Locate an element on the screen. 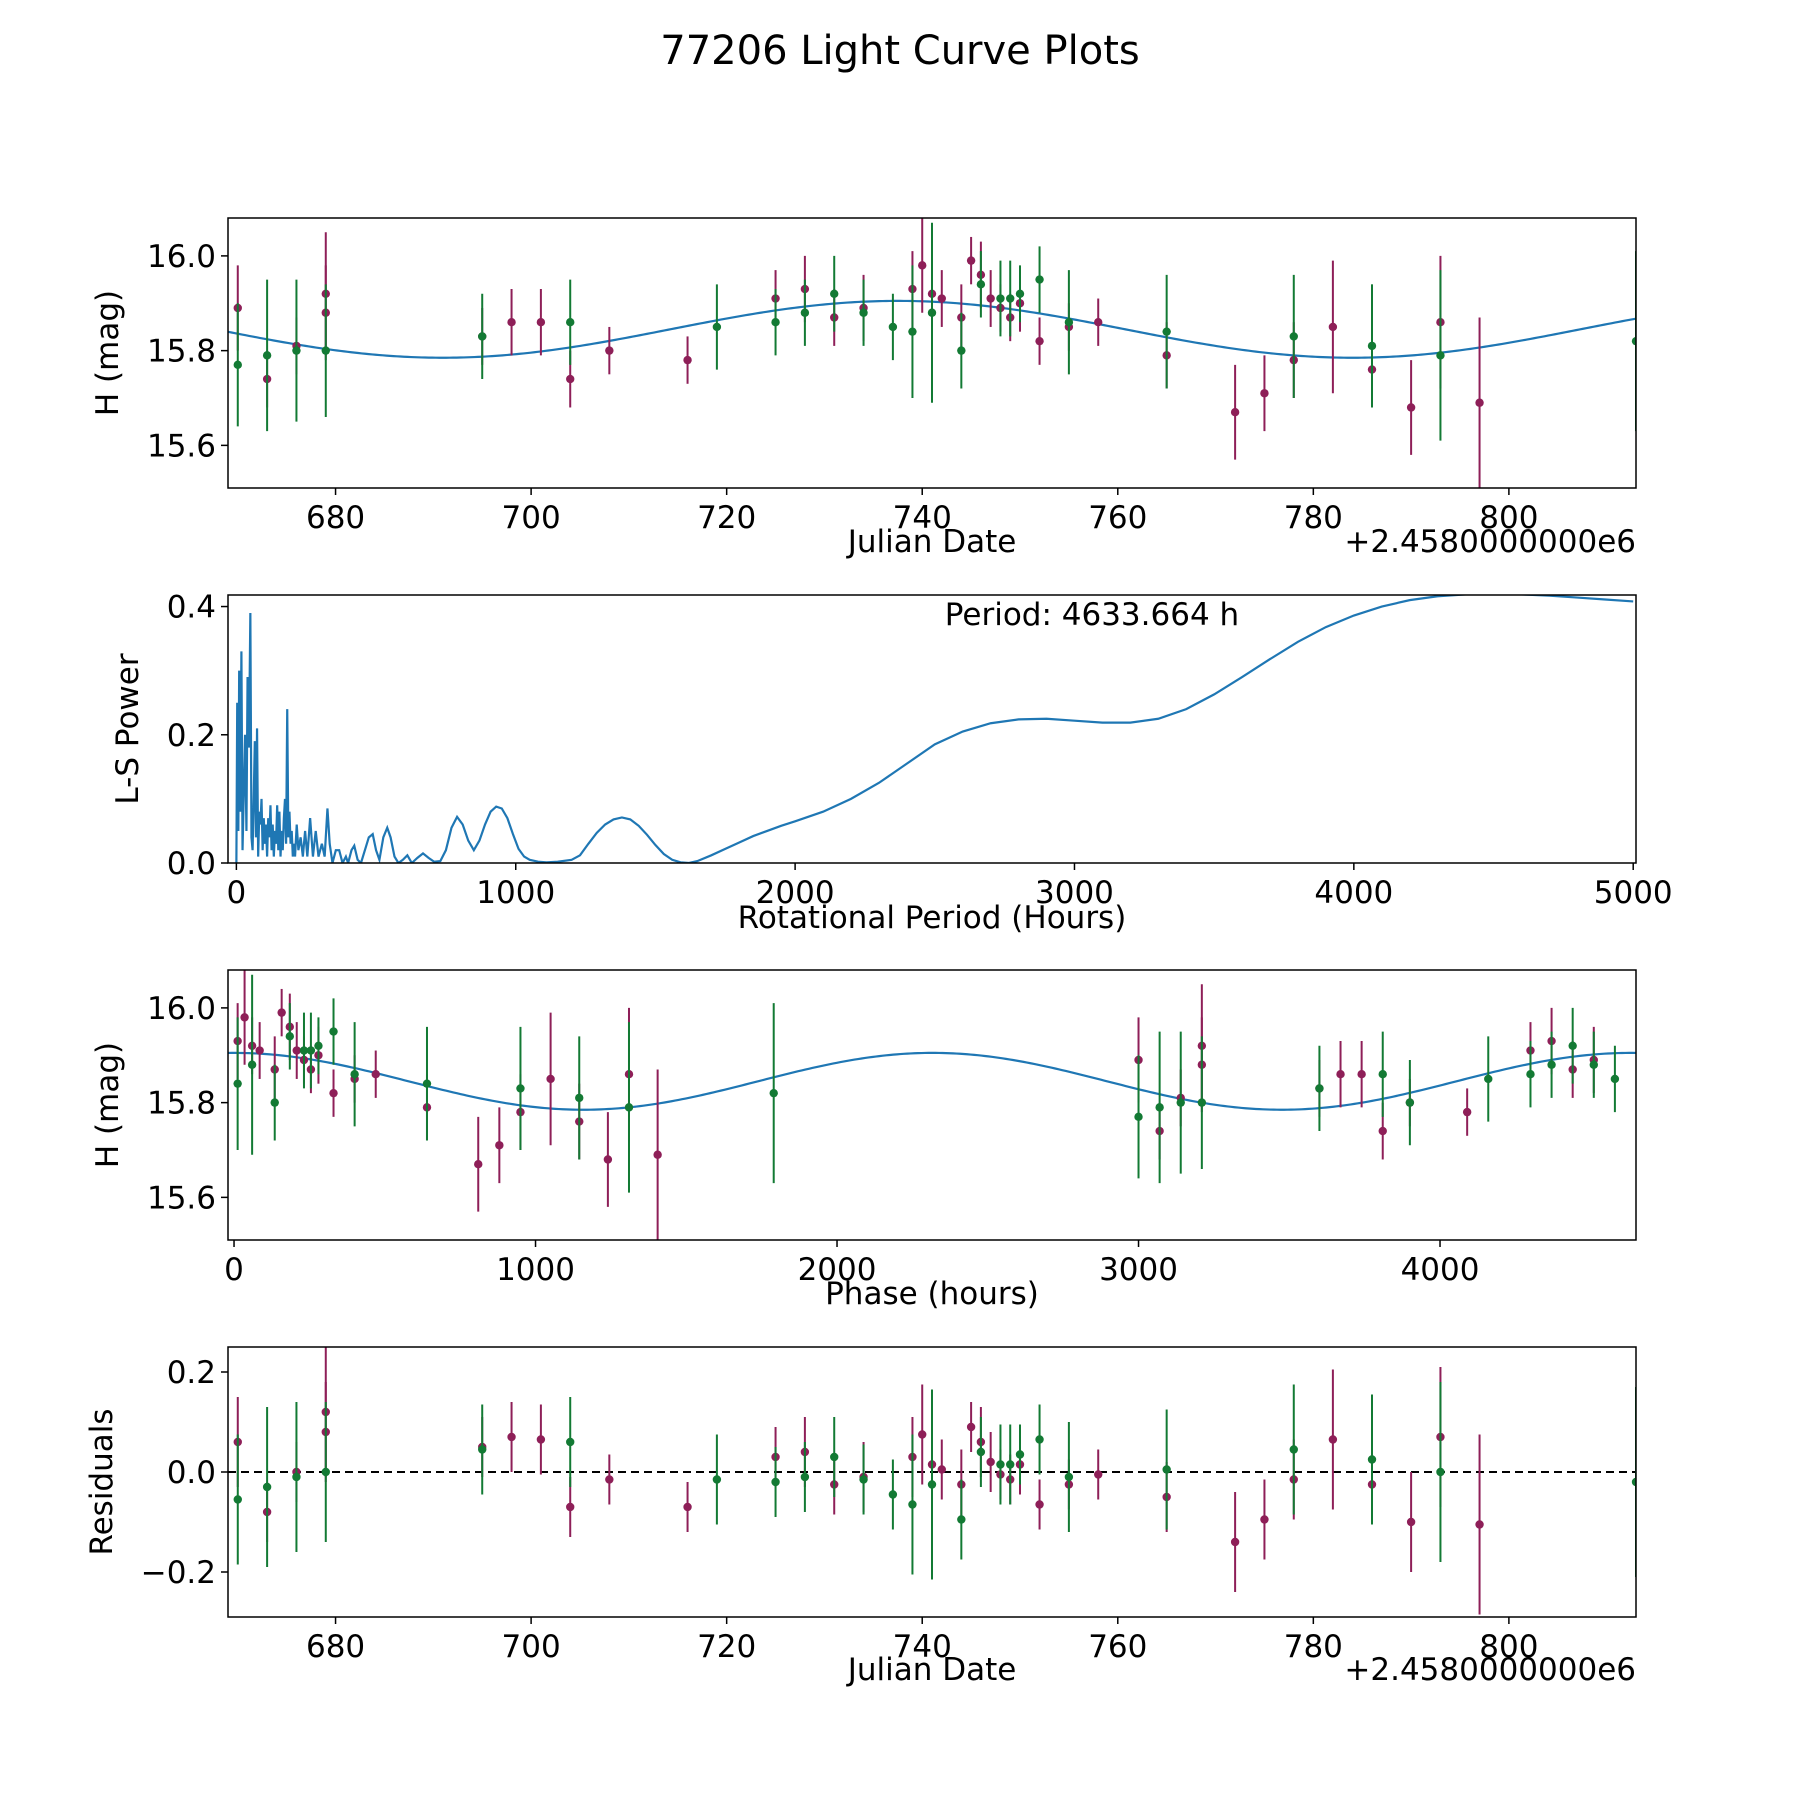 Image resolution: width=1800 pixels, height=1800 pixels. x-tick-label: 800 is located at coordinates (1508, 518).